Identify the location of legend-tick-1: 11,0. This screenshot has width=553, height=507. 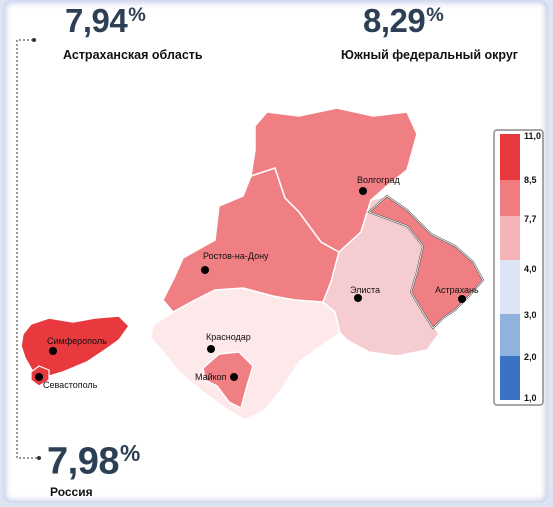
(532, 136).